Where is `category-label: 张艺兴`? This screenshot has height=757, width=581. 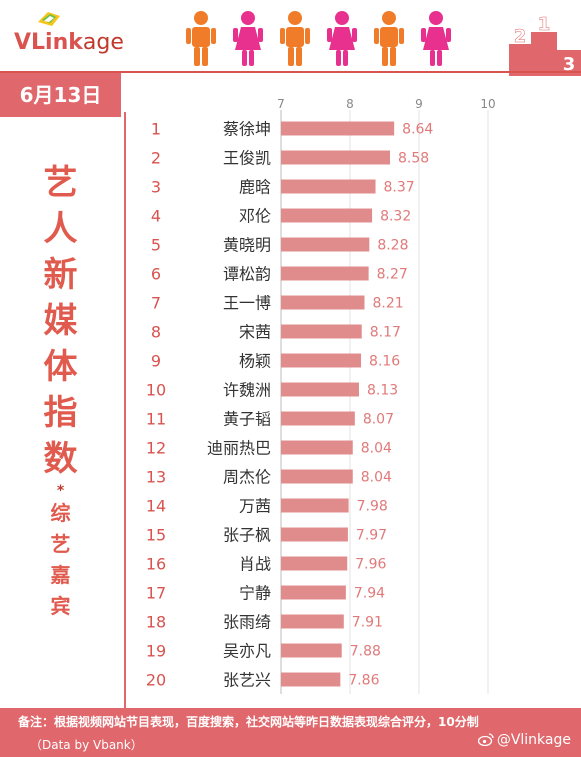 category-label: 张艺兴 is located at coordinates (247, 680).